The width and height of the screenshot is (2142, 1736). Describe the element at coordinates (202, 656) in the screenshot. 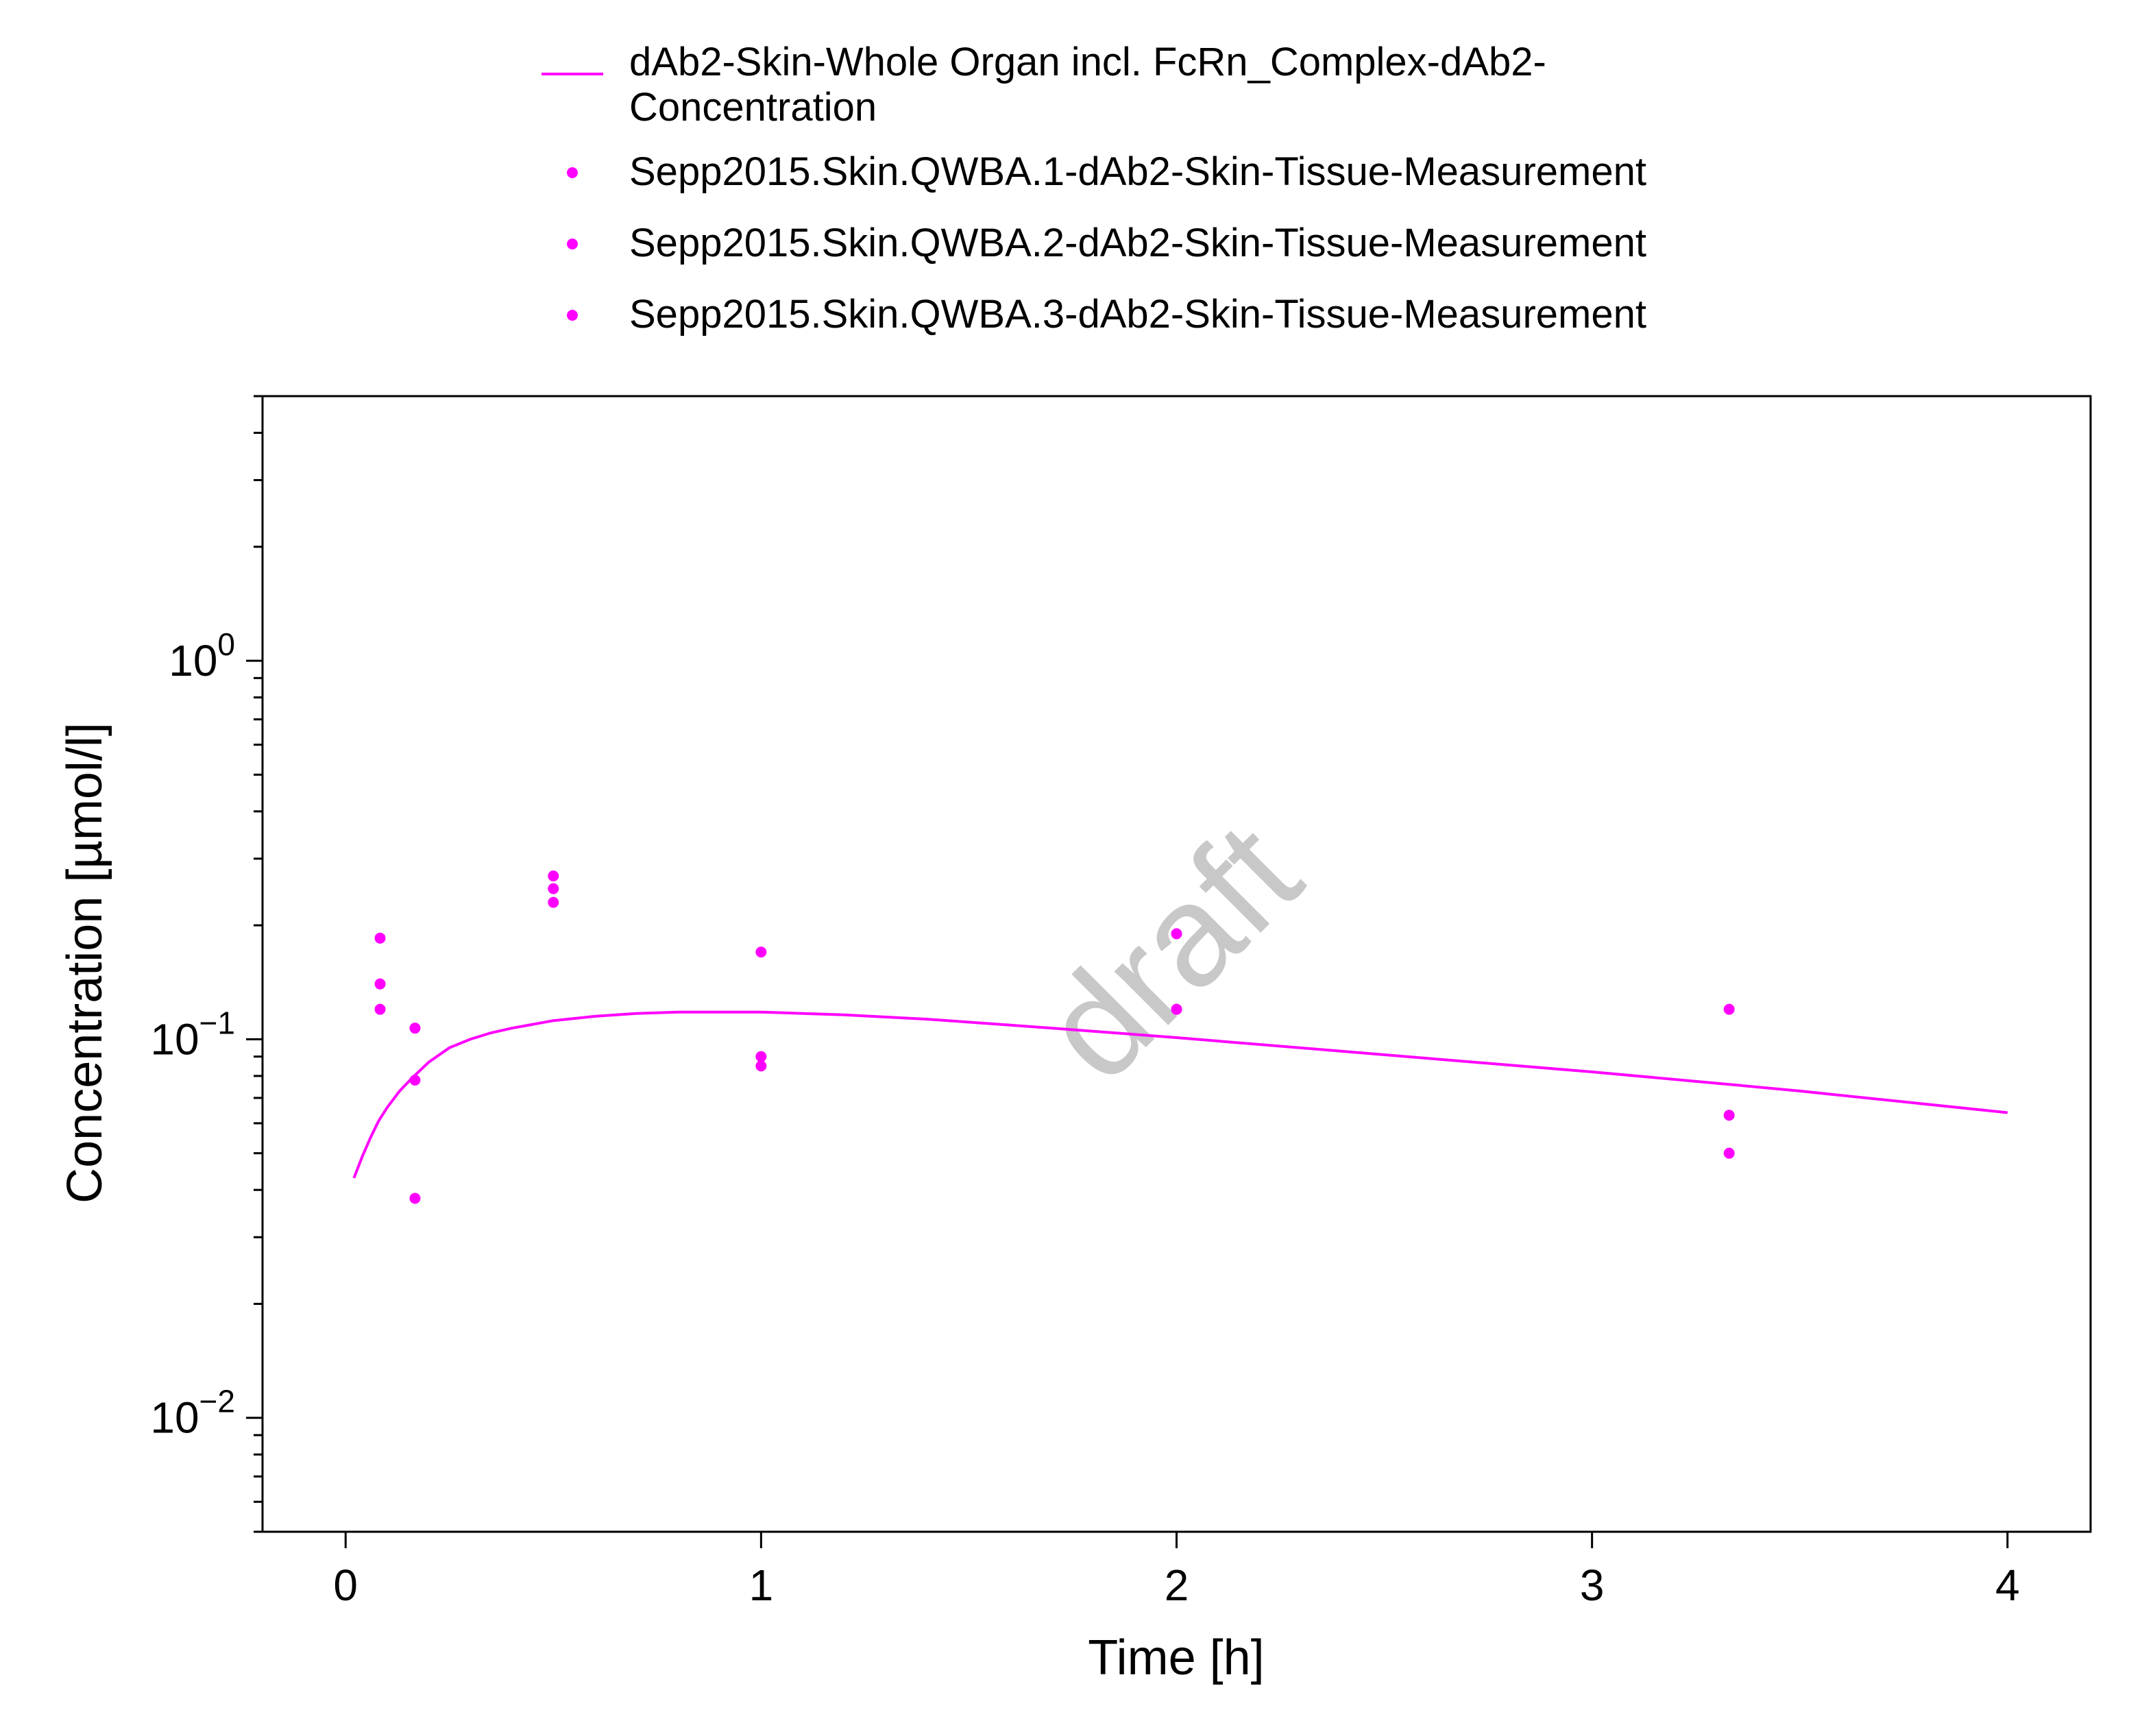

I see `y-tick-label: 10⁰` at that location.